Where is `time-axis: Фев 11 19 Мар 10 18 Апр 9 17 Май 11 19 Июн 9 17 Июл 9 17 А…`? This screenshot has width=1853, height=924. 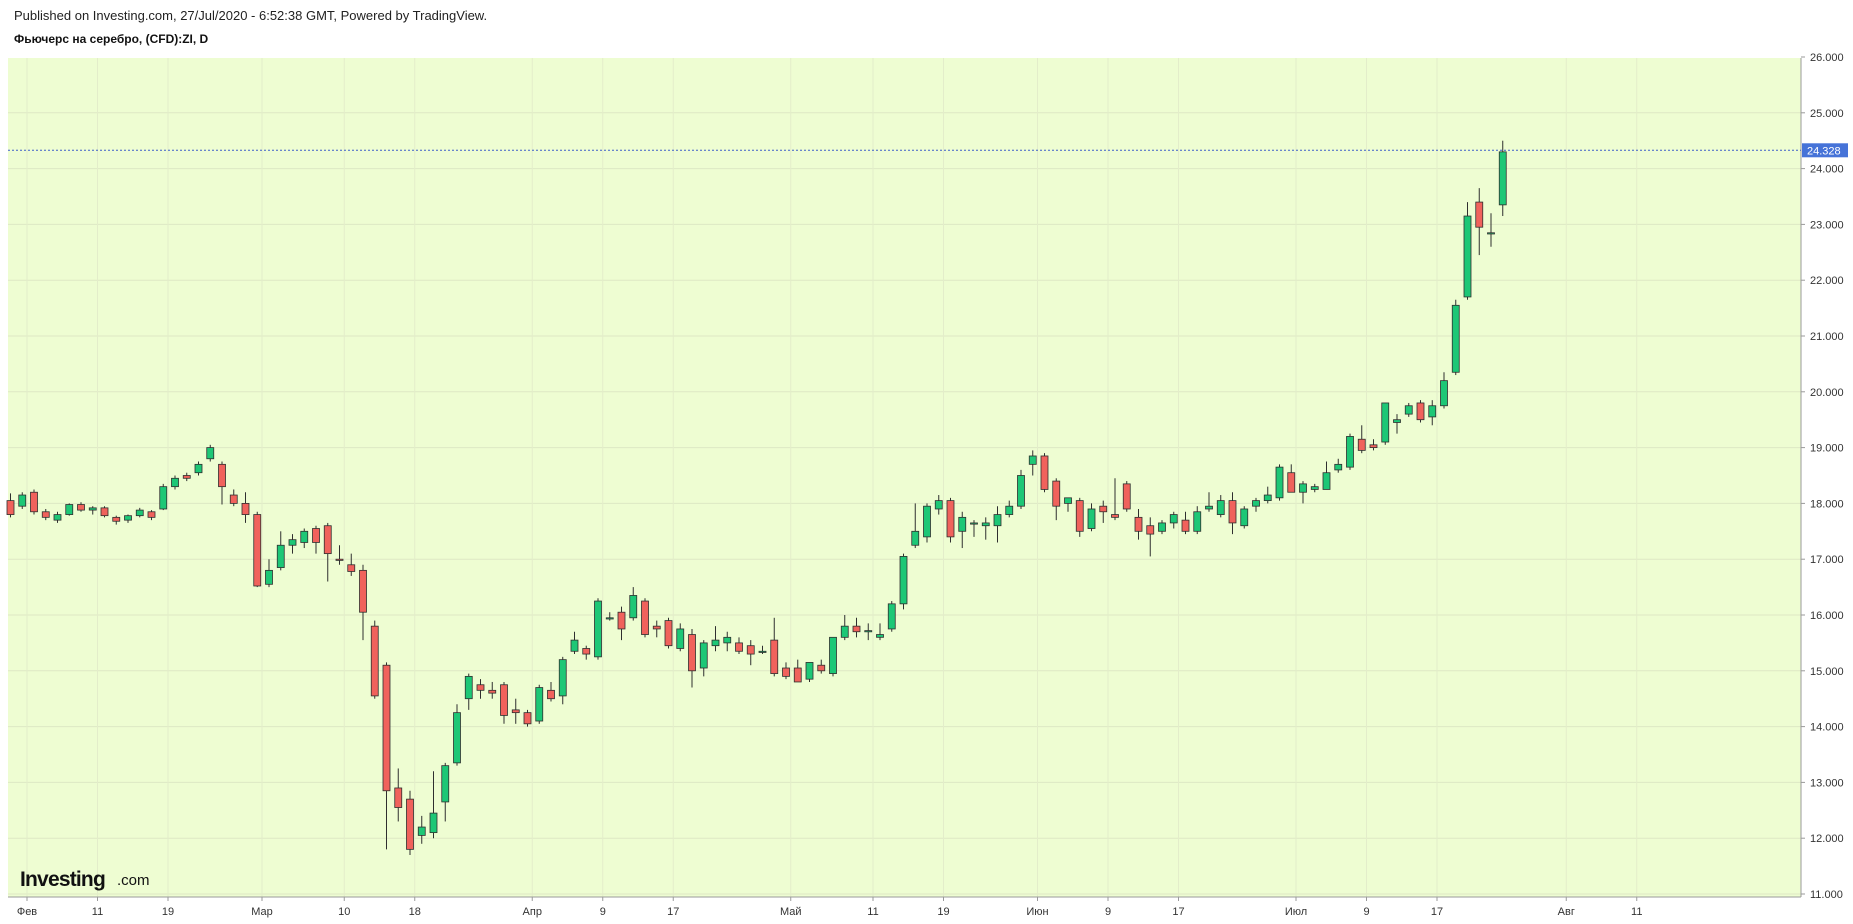 time-axis: Фев 11 19 Мар 10 18 Апр 9 17 Май 11 19 Июн 9 17 Июл 9 17 А… is located at coordinates (830, 907).